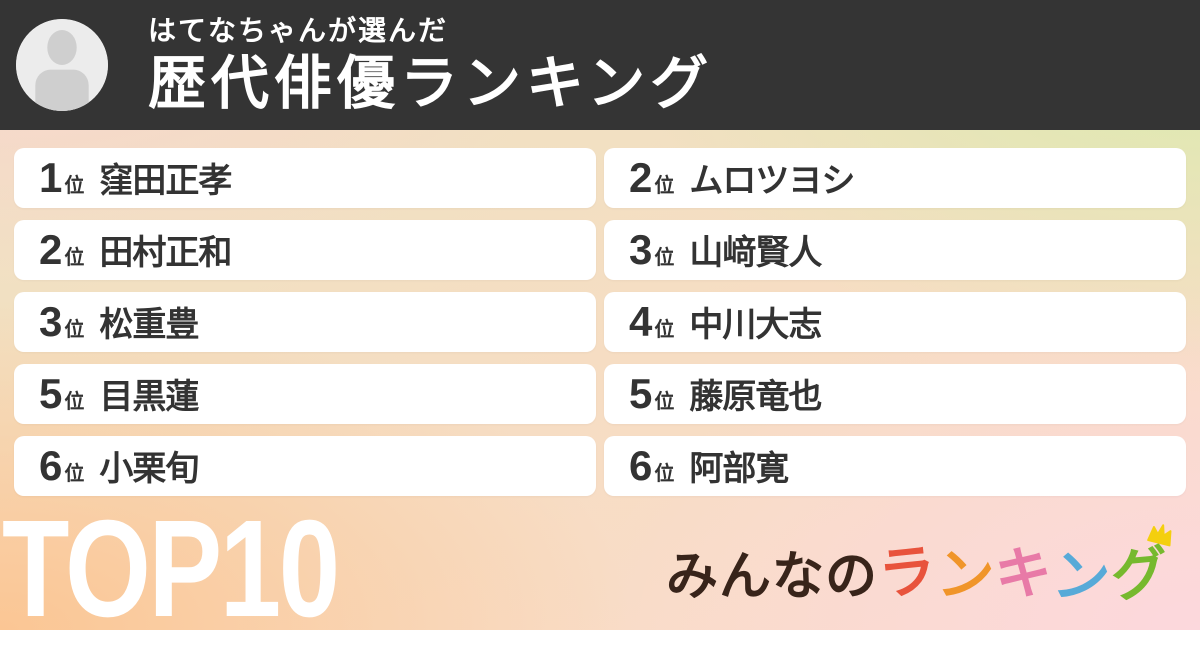  I want to click on ranking-card: 6 位小栗旬, so click(305, 466).